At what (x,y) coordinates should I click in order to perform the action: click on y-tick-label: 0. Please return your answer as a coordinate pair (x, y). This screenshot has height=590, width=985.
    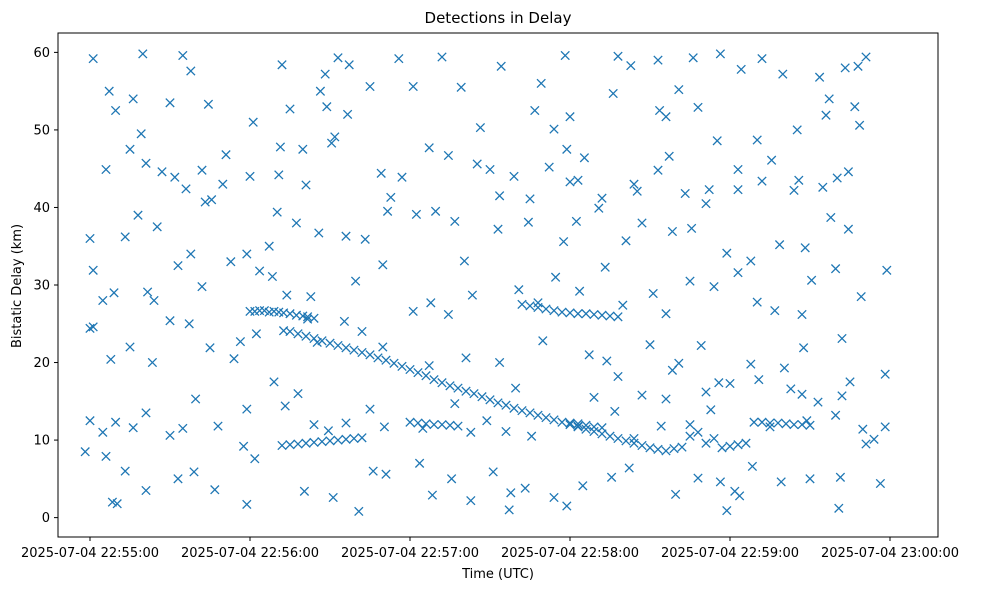
    Looking at the image, I should click on (46, 518).